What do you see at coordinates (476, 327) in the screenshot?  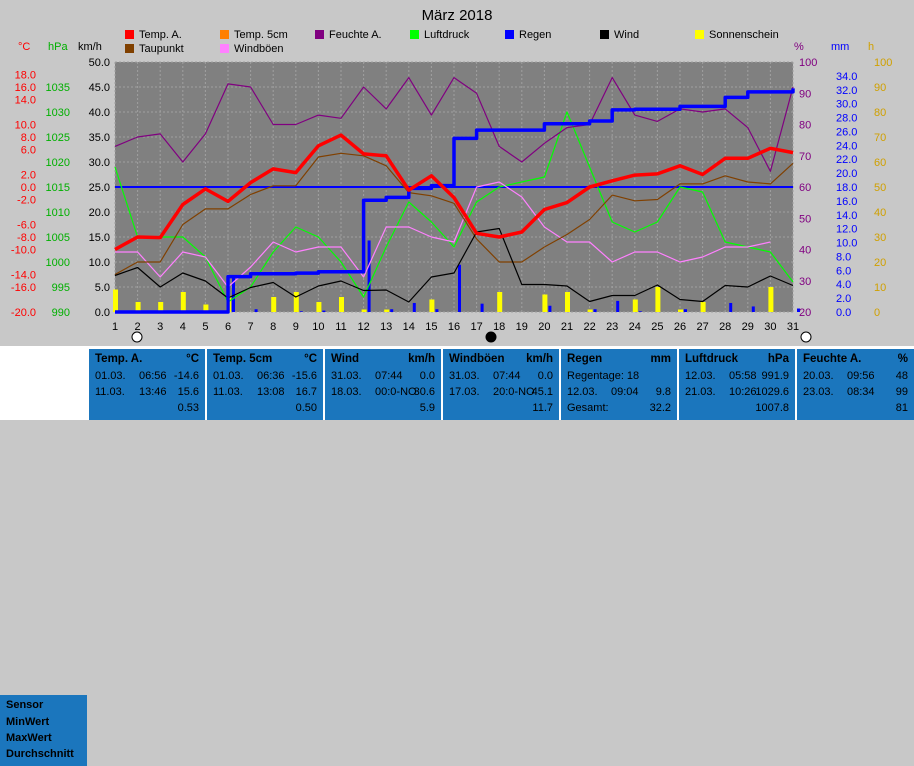 I see `day-tick: 17` at bounding box center [476, 327].